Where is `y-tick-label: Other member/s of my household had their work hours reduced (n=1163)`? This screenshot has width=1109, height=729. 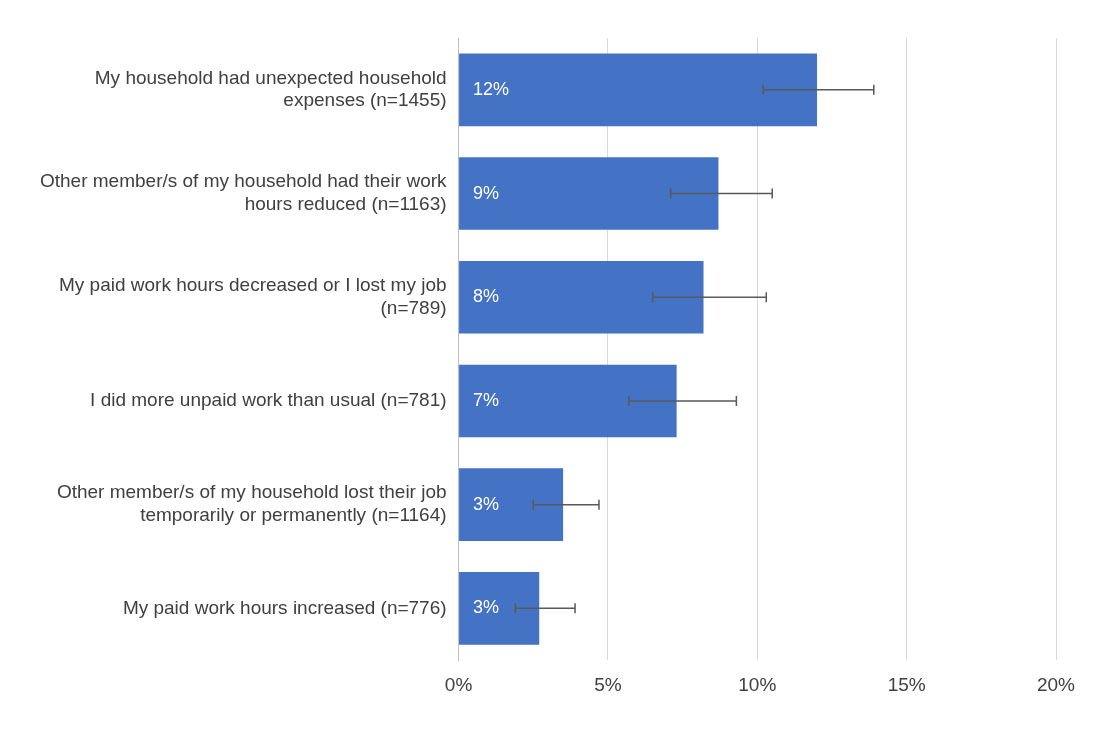 y-tick-label: Other member/s of my household had their work hours reduced (n=1163) is located at coordinates (243, 192).